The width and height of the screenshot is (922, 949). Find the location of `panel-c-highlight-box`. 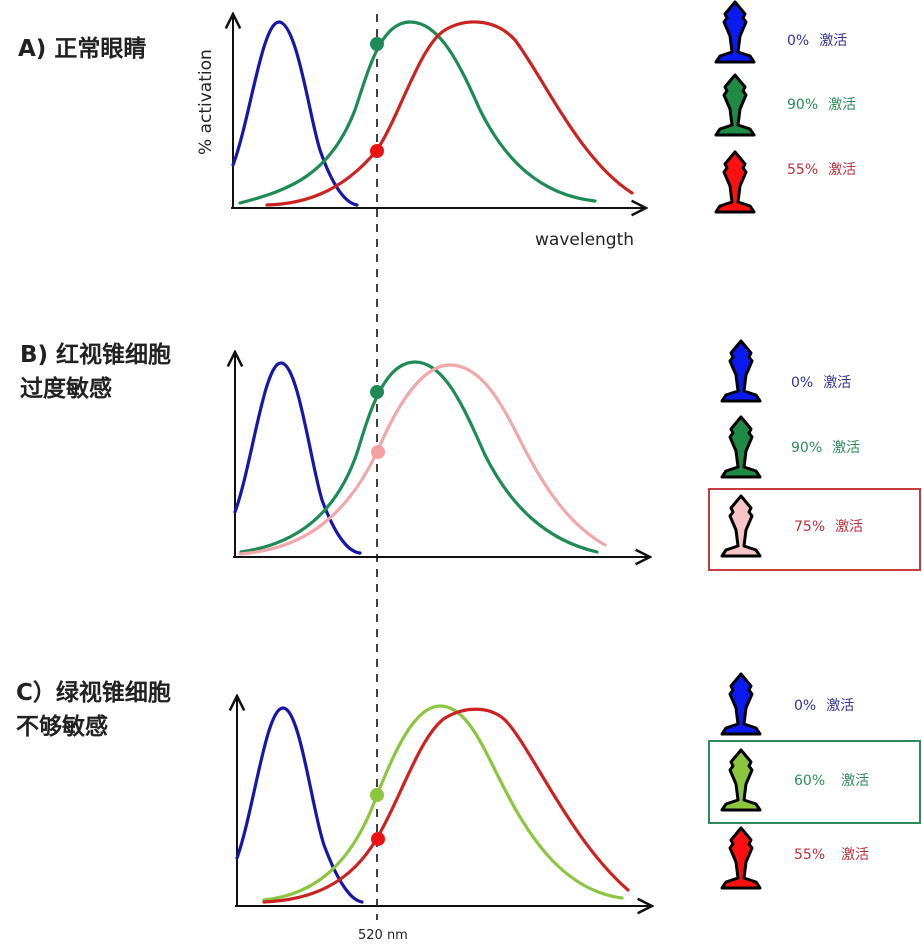

panel-c-highlight-box is located at coordinates (814, 782).